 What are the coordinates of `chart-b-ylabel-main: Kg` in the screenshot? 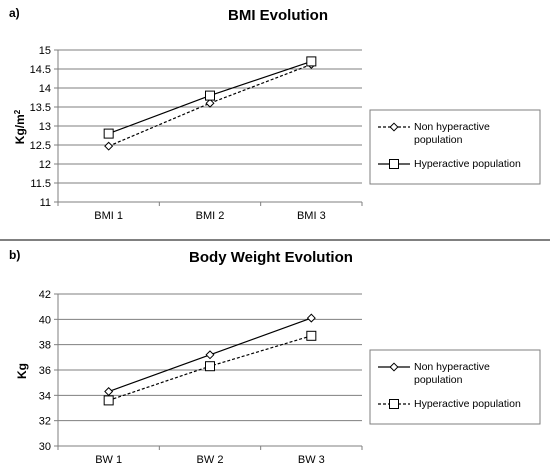 It's located at (22, 371).